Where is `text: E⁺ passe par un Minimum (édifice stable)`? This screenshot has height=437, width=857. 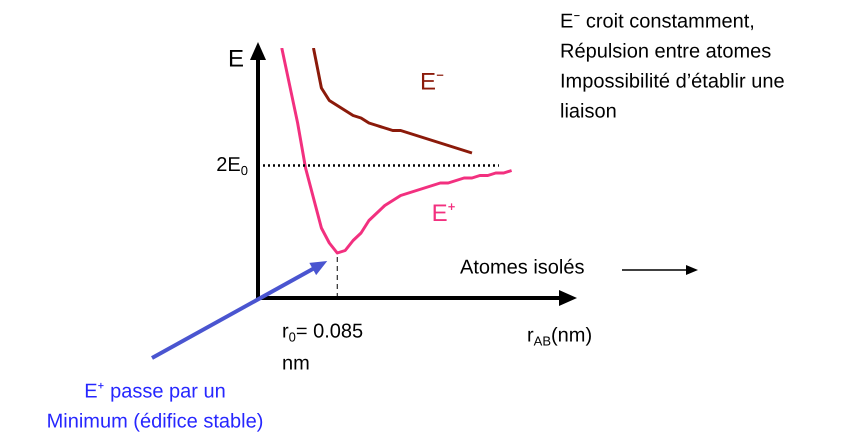 text: E⁺ passe par un Minimum (édifice stable) is located at coordinates (155, 406).